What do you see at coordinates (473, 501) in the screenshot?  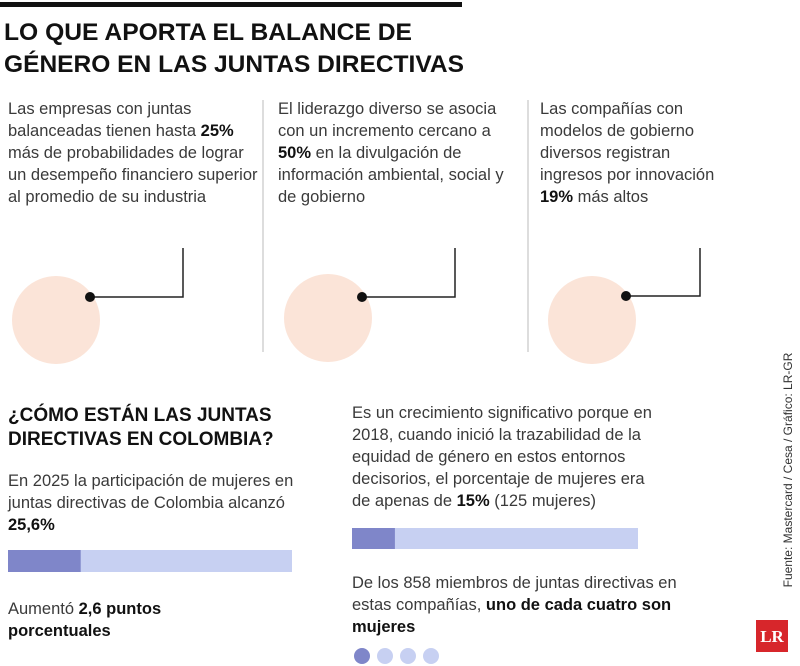 I see `highlight: 15%` at bounding box center [473, 501].